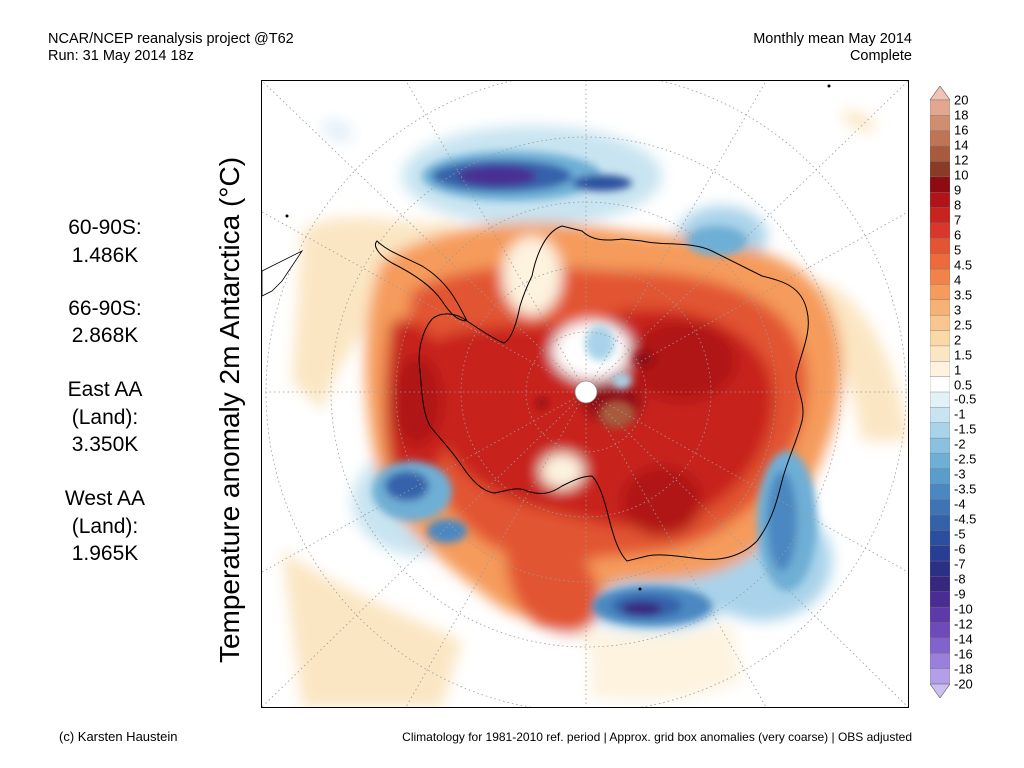 This screenshot has width=1024, height=768. I want to click on stat-60-90s-label: 60-90S:, so click(105, 227).